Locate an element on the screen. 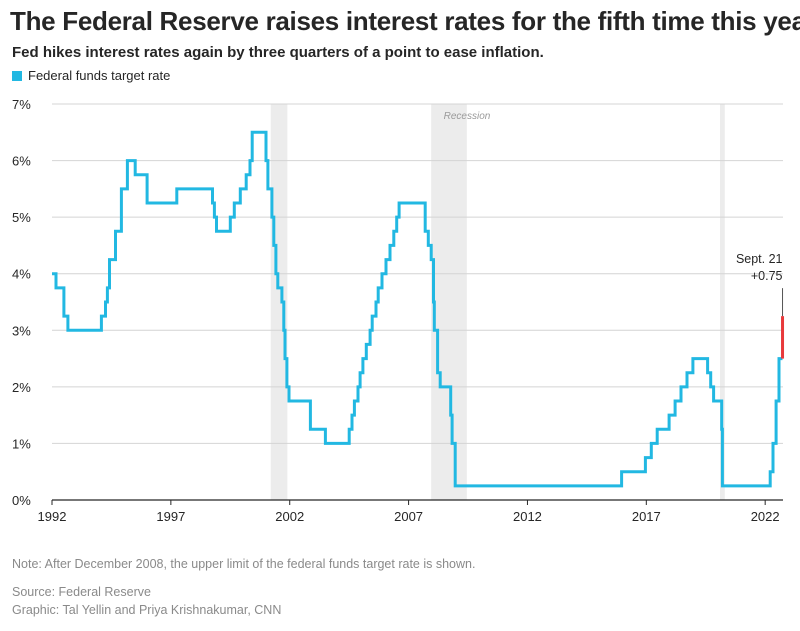 This screenshot has height=631, width=800. legend-label: Federal funds target rate is located at coordinates (99, 75).